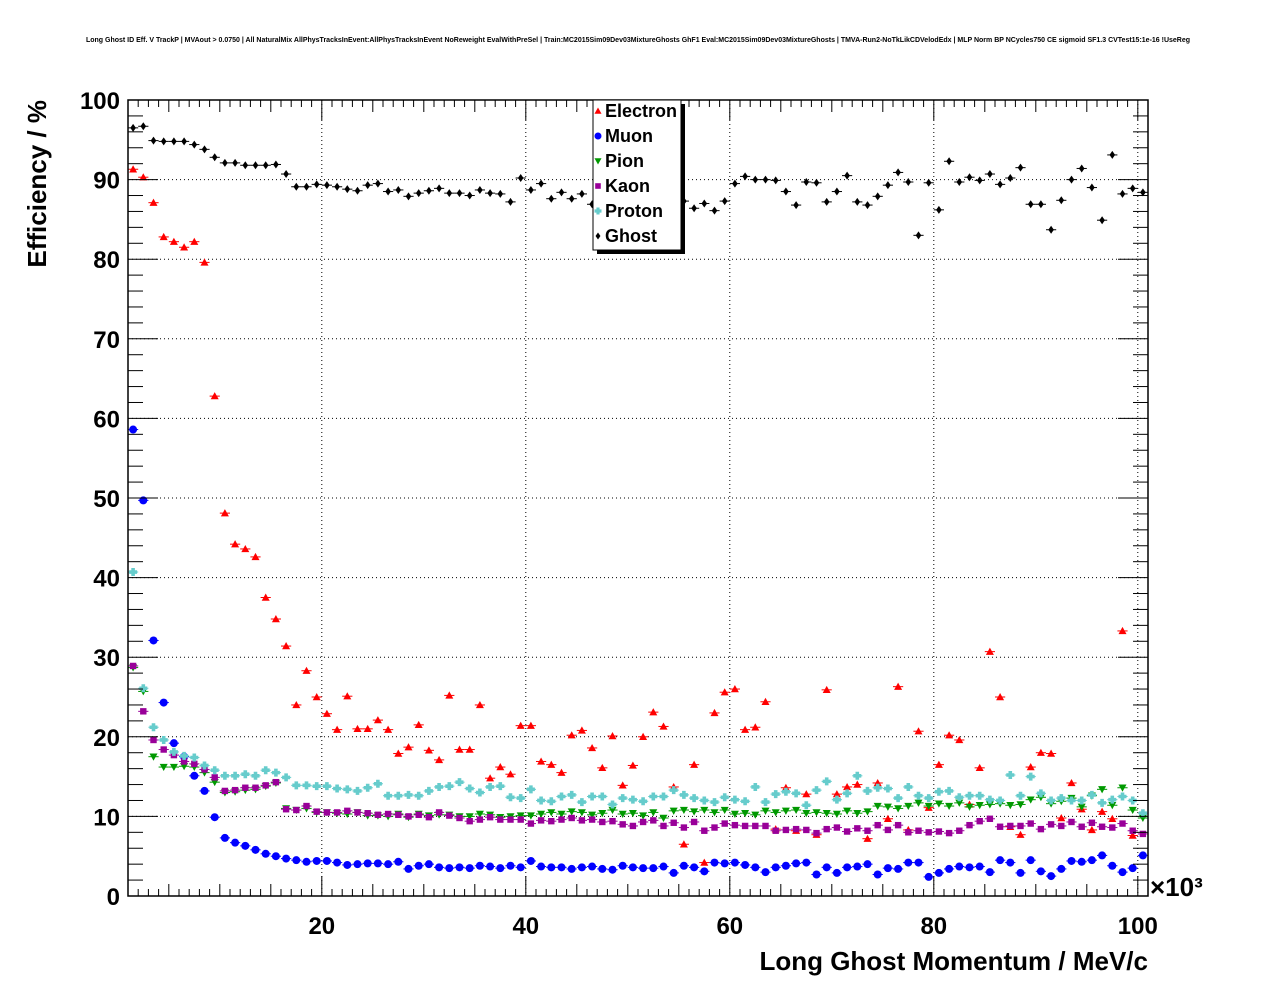  I want to click on y-tick-label: 50, so click(106, 499).